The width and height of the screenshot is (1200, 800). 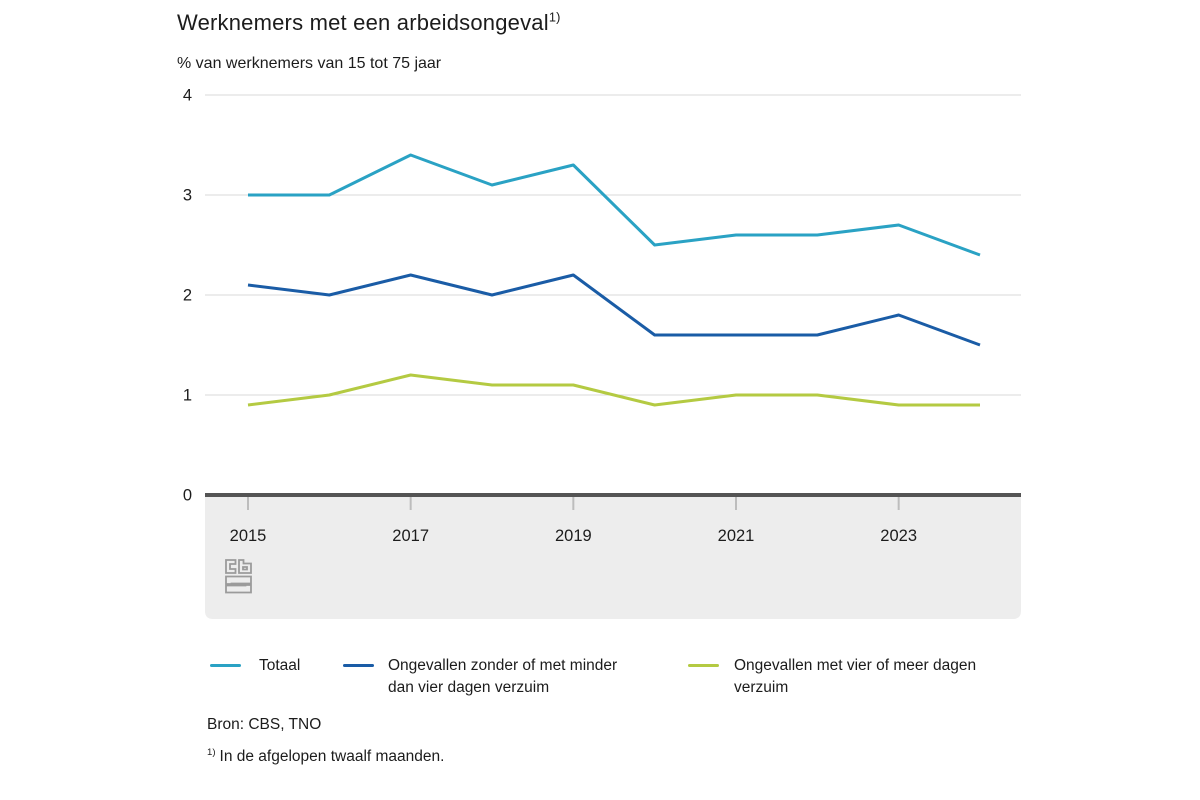 I want to click on cbs-logo-b, so click(x=245, y=566).